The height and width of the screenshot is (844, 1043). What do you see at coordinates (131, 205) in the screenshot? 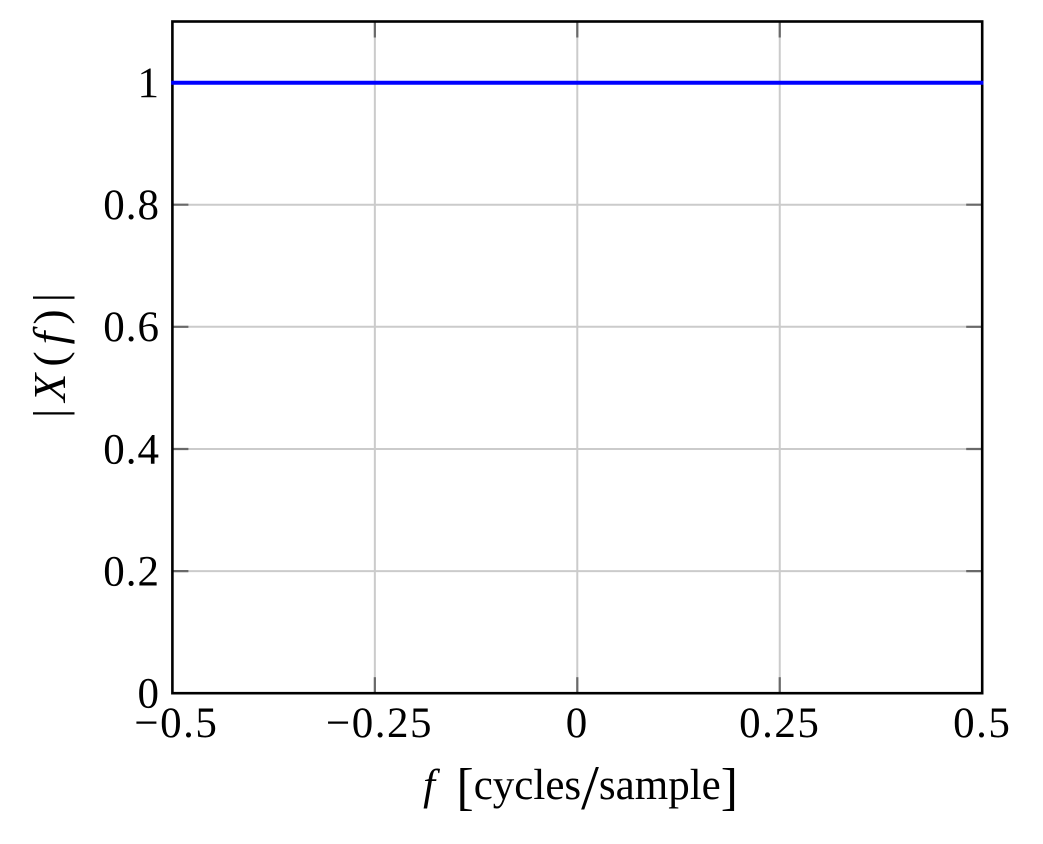
I see `svg-text: 0.8` at bounding box center [131, 205].